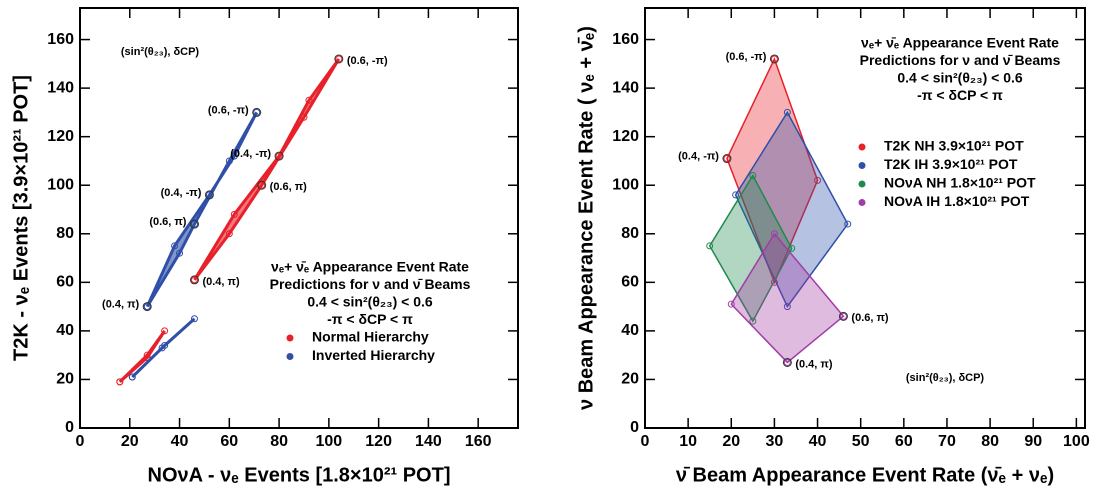 This screenshot has width=1098, height=494. Describe the element at coordinates (130, 441) in the screenshot. I see `x-tick-label: 20` at that location.